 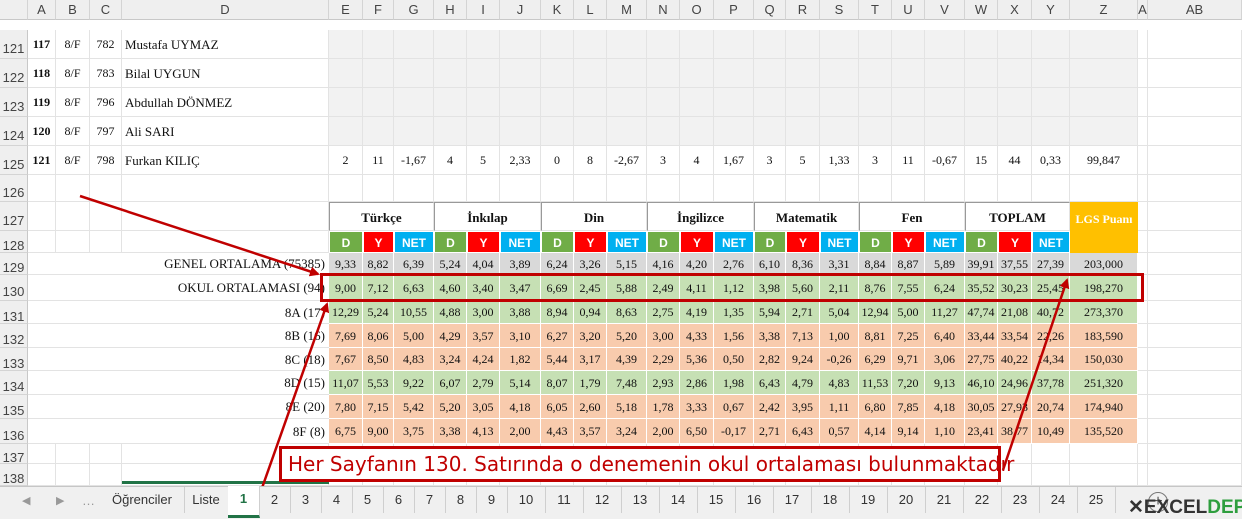 I want to click on sheet-tab: 16, so click(x=754, y=500).